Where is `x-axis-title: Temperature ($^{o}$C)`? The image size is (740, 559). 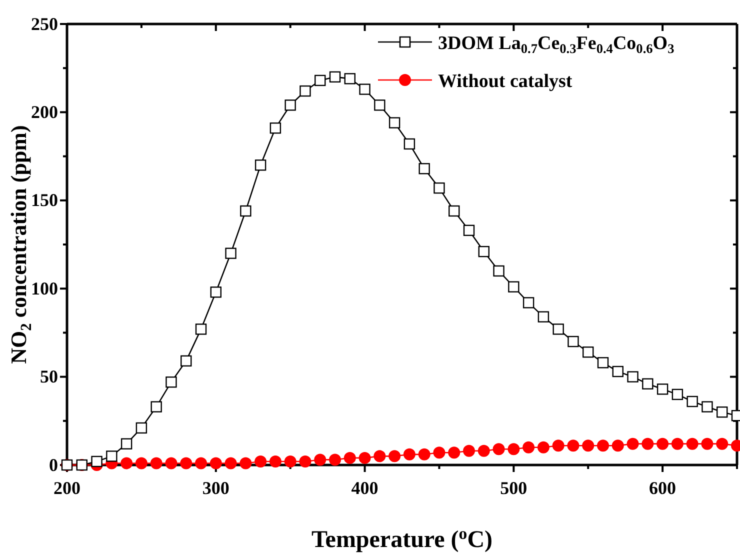 x-axis-title: Temperature ($^{o}$C) is located at coordinates (402, 538).